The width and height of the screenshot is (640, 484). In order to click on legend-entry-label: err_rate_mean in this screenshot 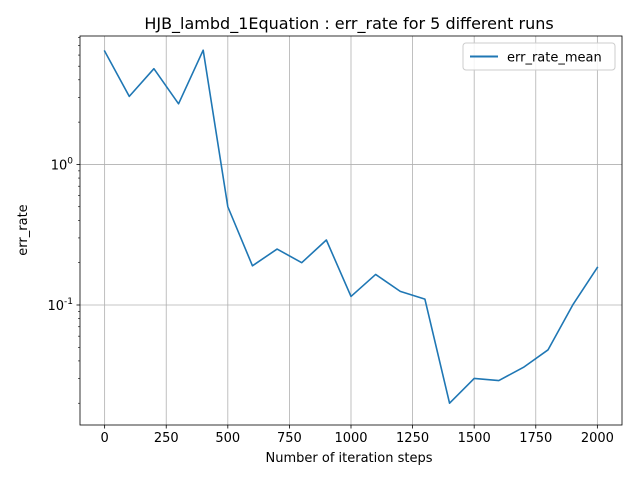, I will do `click(554, 58)`.